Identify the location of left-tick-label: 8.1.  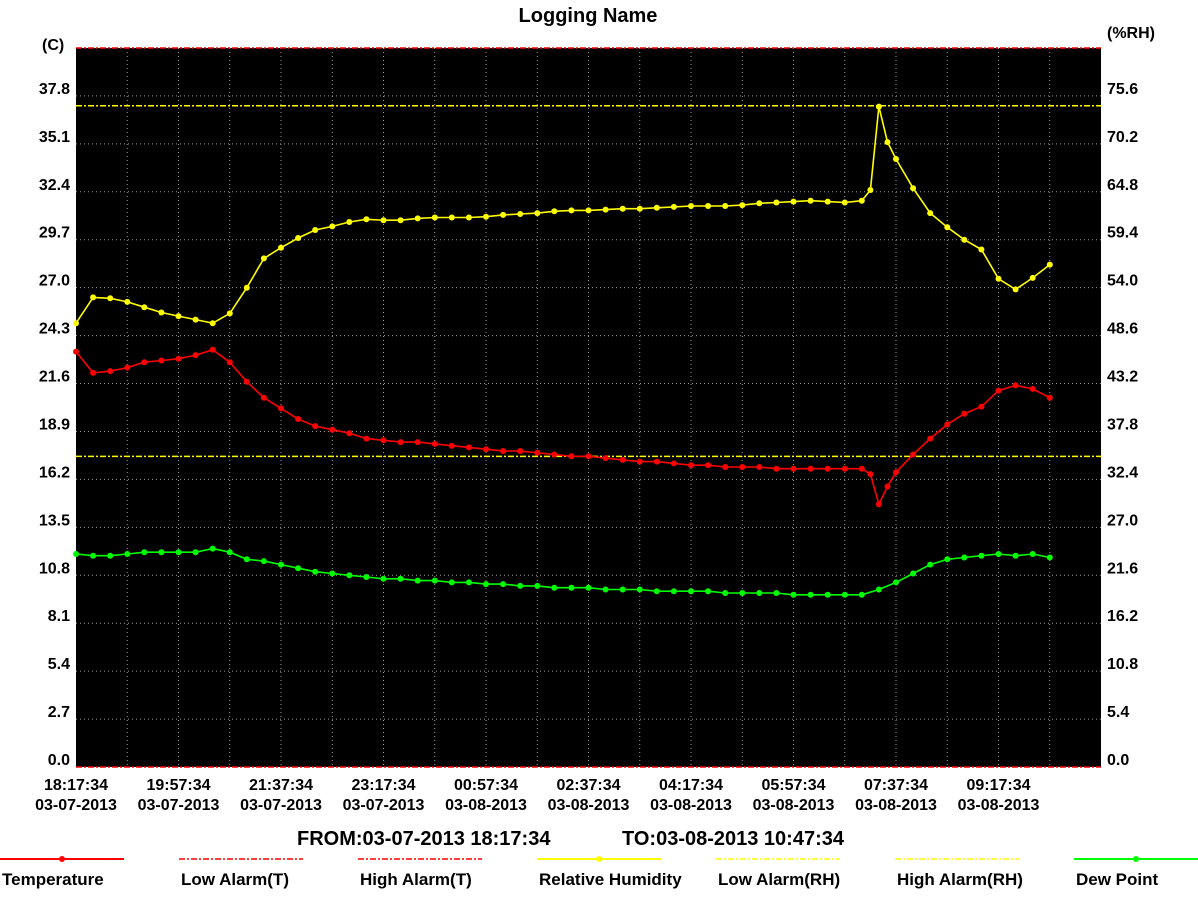
(59, 616).